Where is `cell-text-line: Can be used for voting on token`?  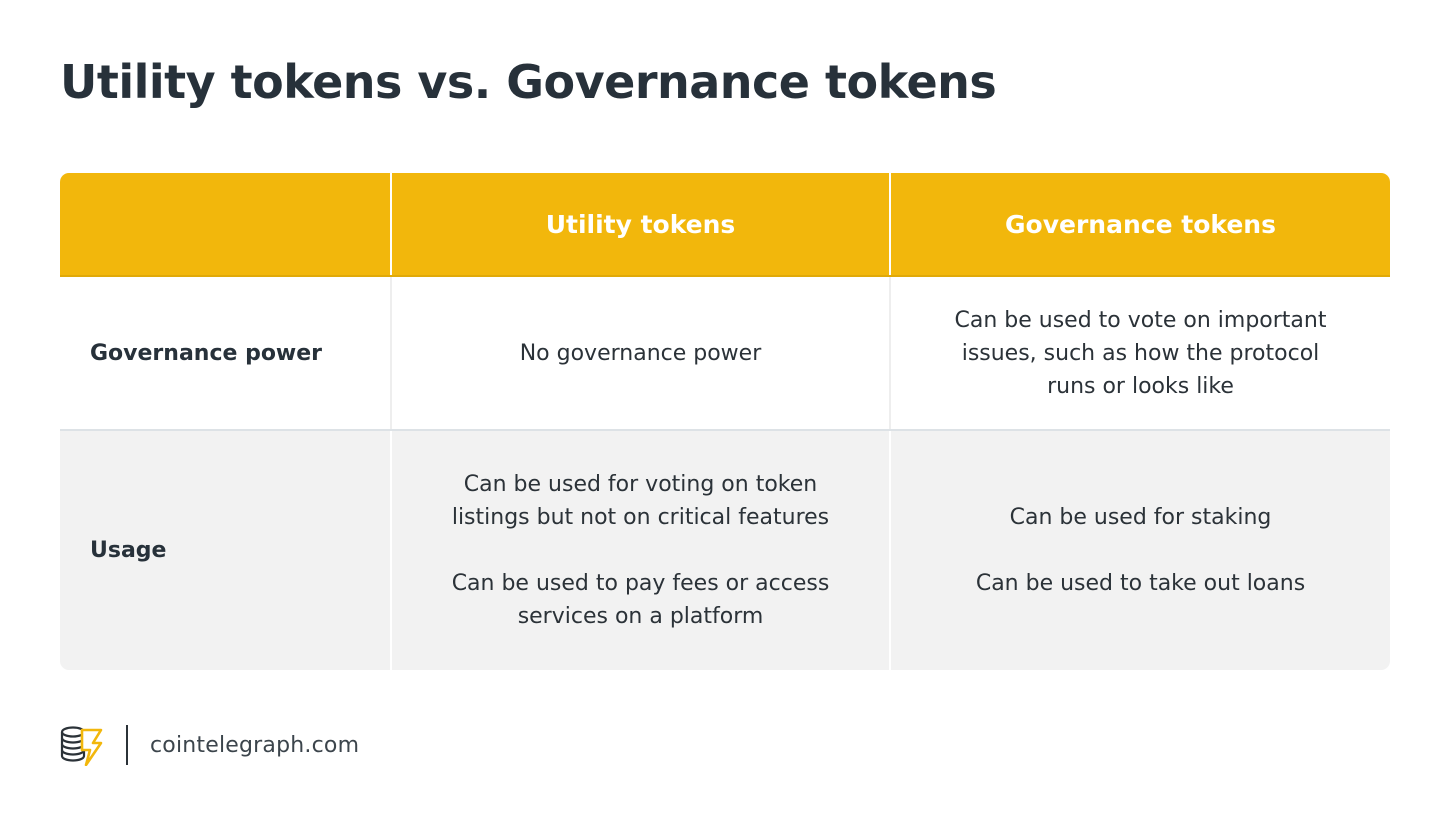 cell-text-line: Can be used for voting on token is located at coordinates (640, 484).